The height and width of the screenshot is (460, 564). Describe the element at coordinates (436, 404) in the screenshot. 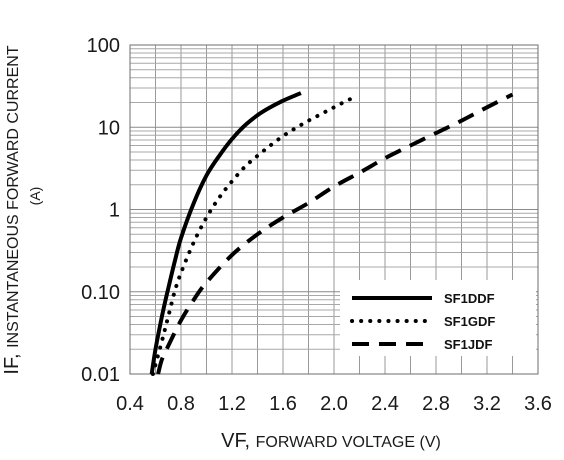

I see `x-tick-label: 2.8` at that location.